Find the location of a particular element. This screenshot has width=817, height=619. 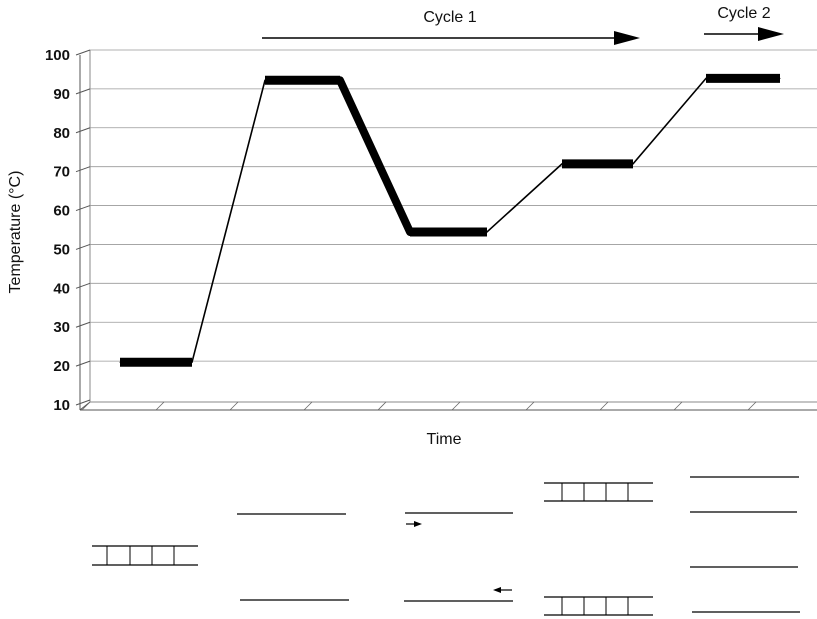

cycle-1-arrow-head is located at coordinates (627, 38).